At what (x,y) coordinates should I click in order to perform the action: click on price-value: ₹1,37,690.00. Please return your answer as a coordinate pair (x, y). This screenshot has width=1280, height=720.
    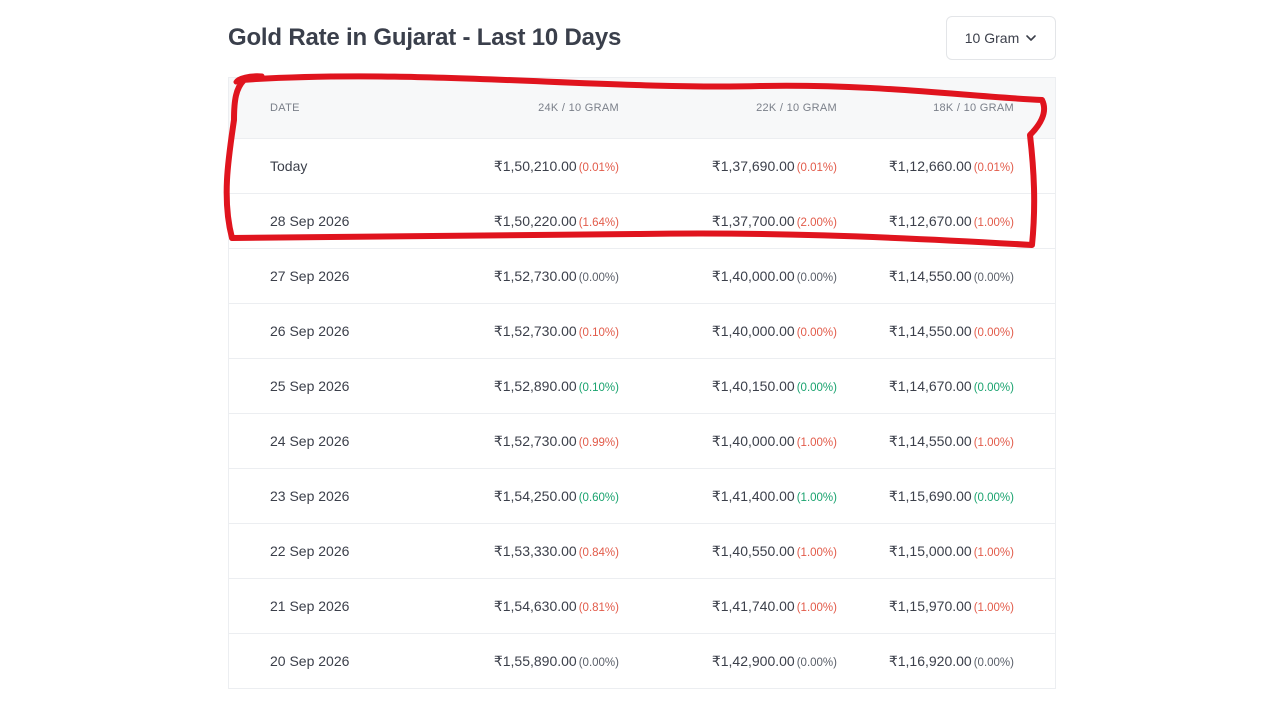
    Looking at the image, I should click on (753, 165).